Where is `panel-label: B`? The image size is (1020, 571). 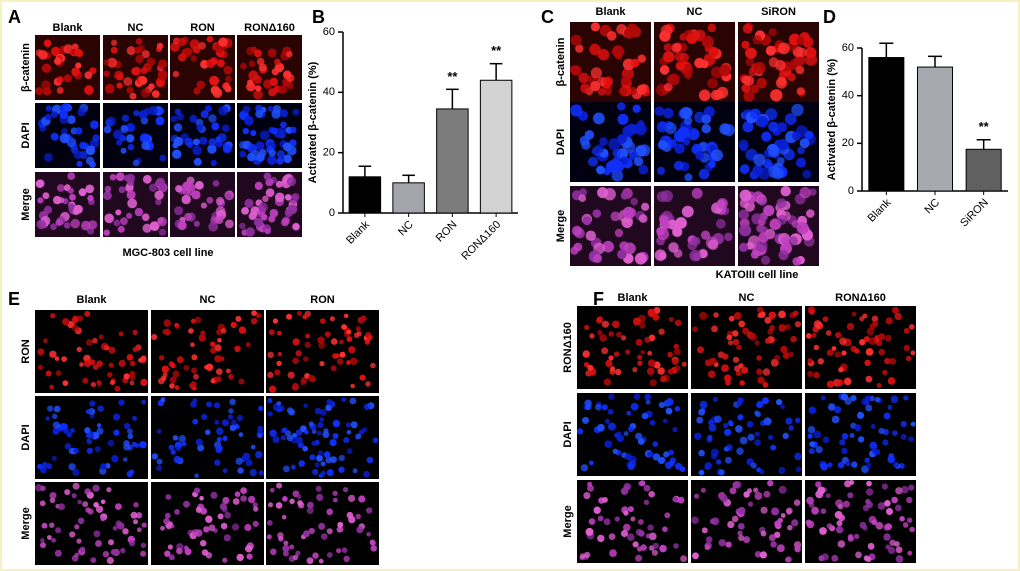 panel-label: B is located at coordinates (318, 17).